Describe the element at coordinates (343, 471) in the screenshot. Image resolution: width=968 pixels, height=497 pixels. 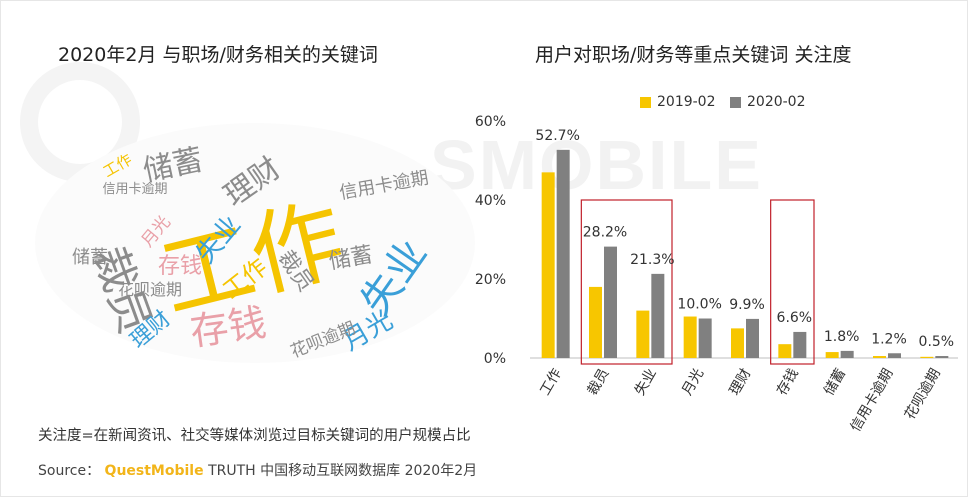
I see `source-rest: TRUTH 中国移动互联网数据库 2020年2月` at that location.